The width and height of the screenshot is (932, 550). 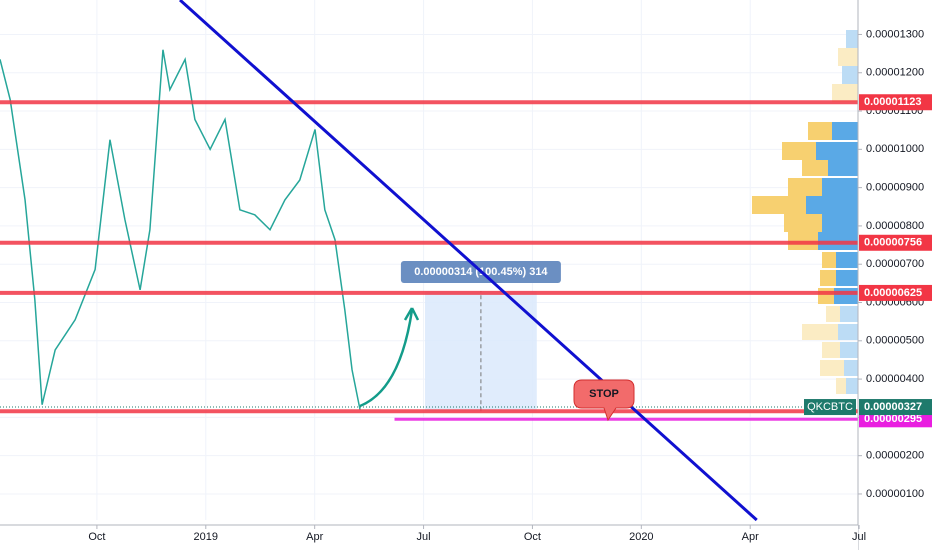 I want to click on y-tick-label: 0.00000100, so click(x=895, y=494).